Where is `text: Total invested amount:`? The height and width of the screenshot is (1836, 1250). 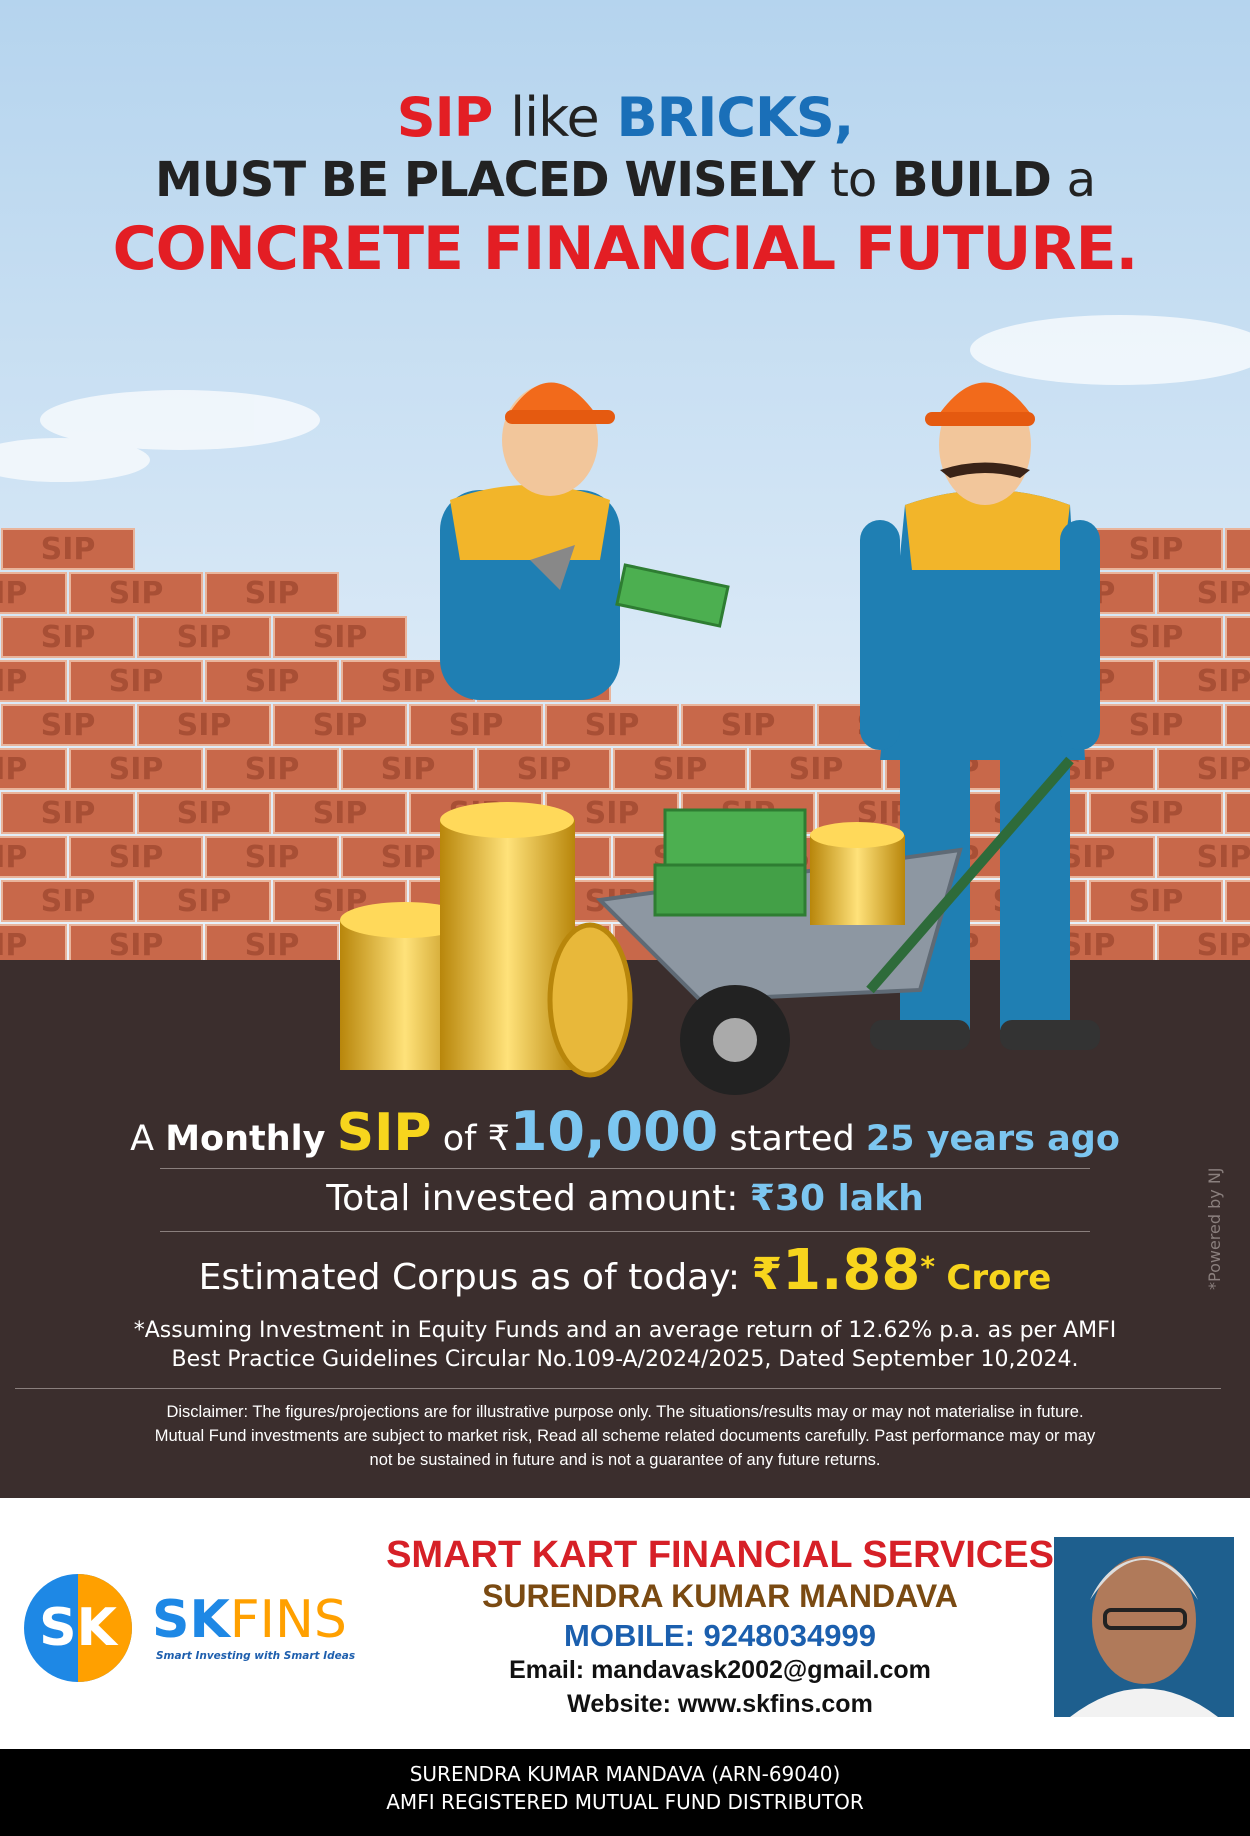
text: Total invested amount: is located at coordinates (532, 1198).